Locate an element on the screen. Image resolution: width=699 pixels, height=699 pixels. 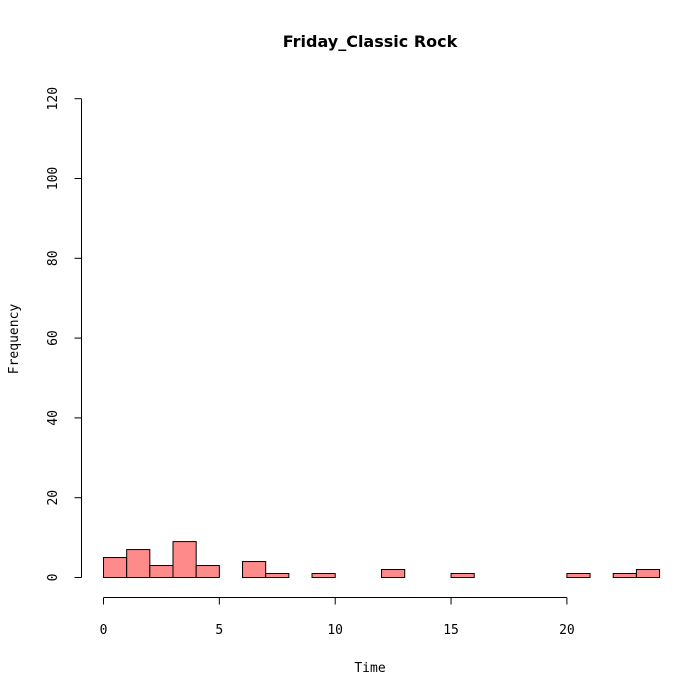
x-tick-label: 0 is located at coordinates (104, 630).